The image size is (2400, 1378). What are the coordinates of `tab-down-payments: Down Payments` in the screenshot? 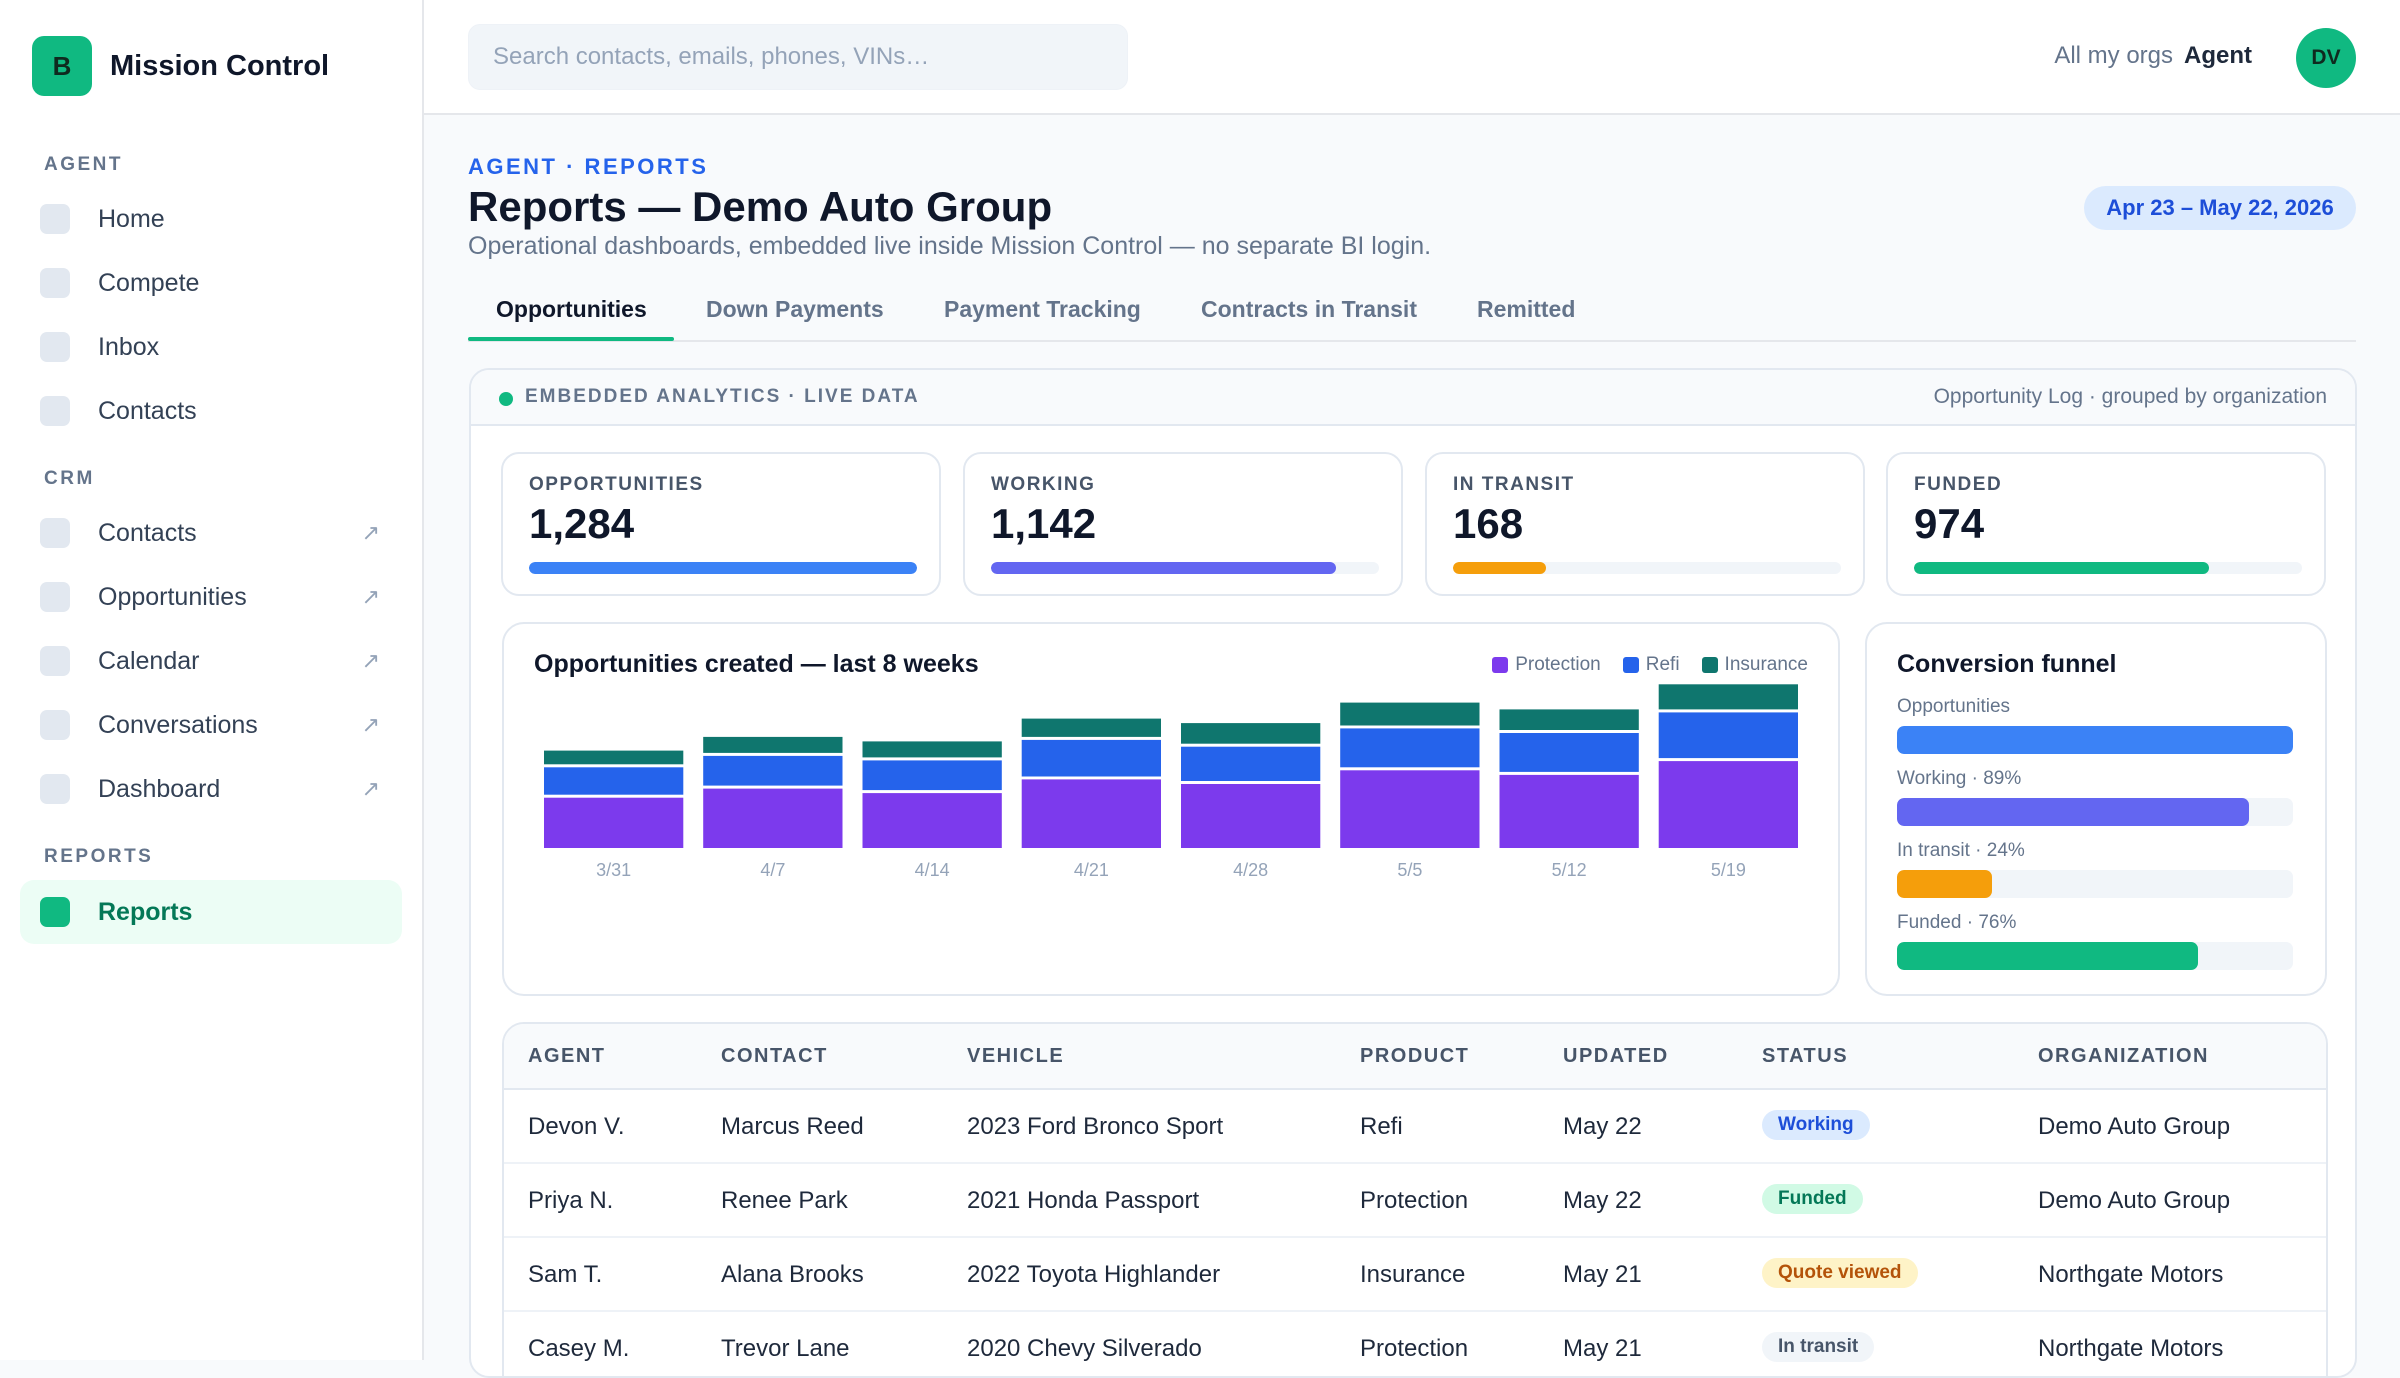 It's located at (795, 309).